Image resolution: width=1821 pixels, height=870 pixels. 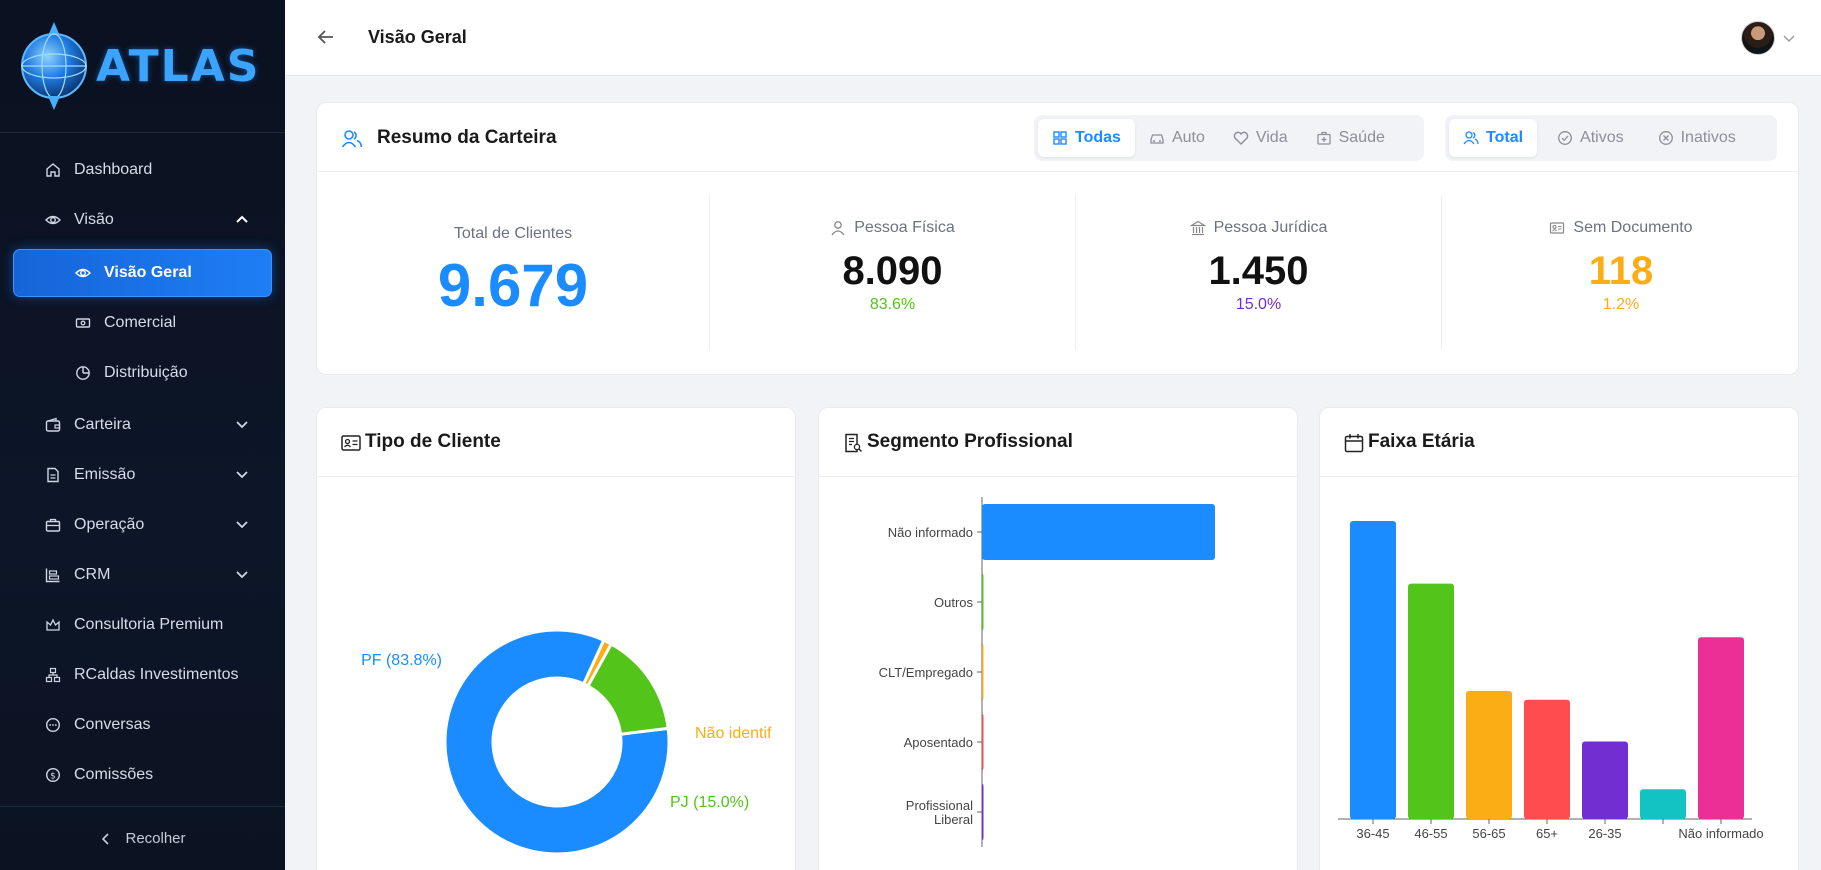 I want to click on sidebar-item-comercial: Comercial, so click(x=142, y=323).